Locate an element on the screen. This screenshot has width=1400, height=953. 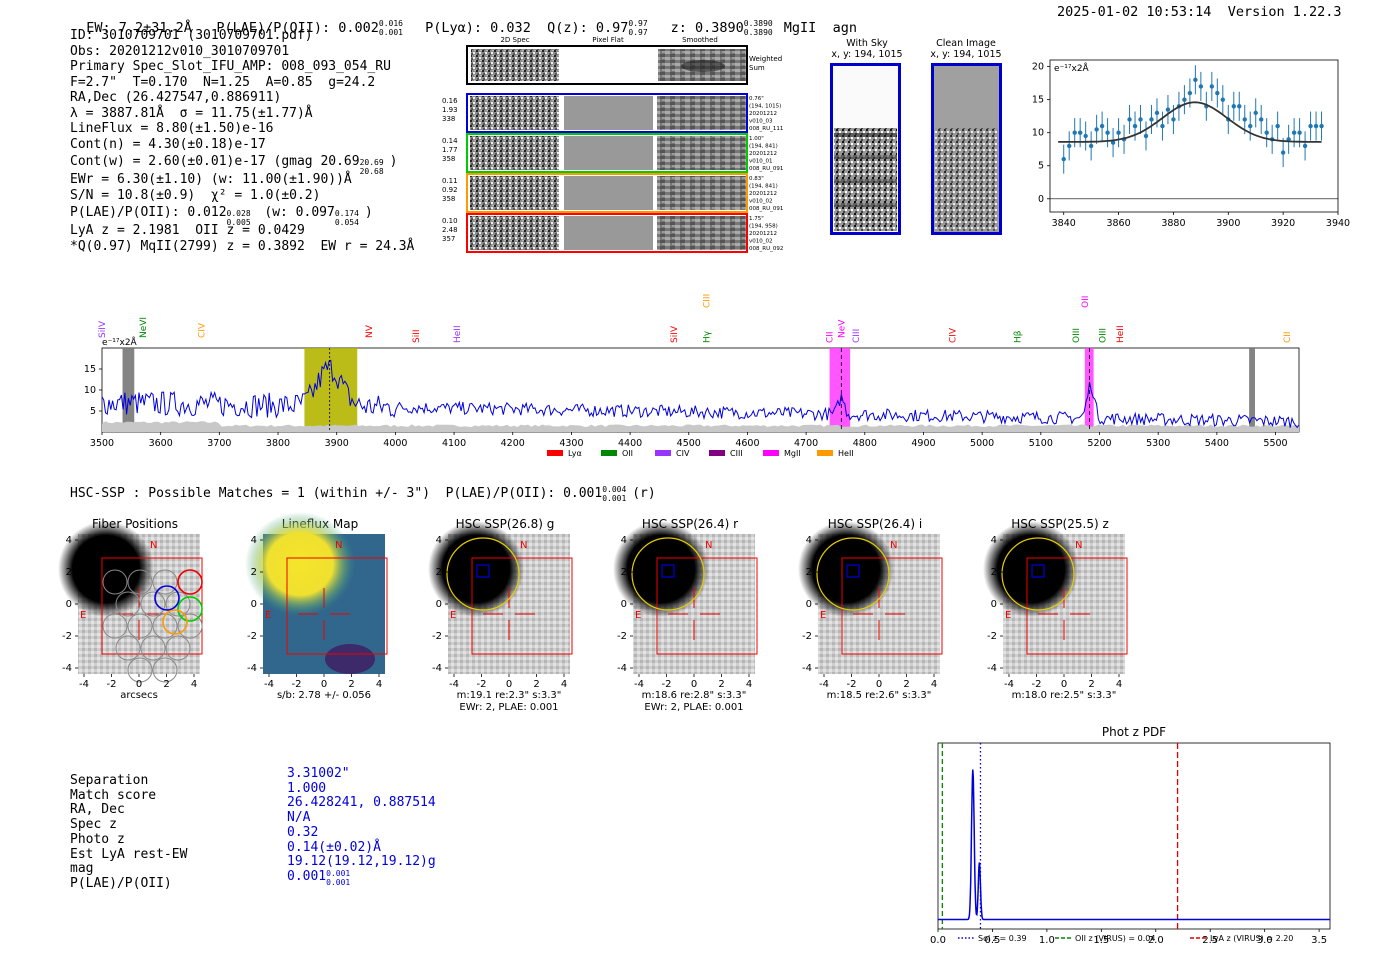
spectrum-highlight is located at coordinates (840, 390).